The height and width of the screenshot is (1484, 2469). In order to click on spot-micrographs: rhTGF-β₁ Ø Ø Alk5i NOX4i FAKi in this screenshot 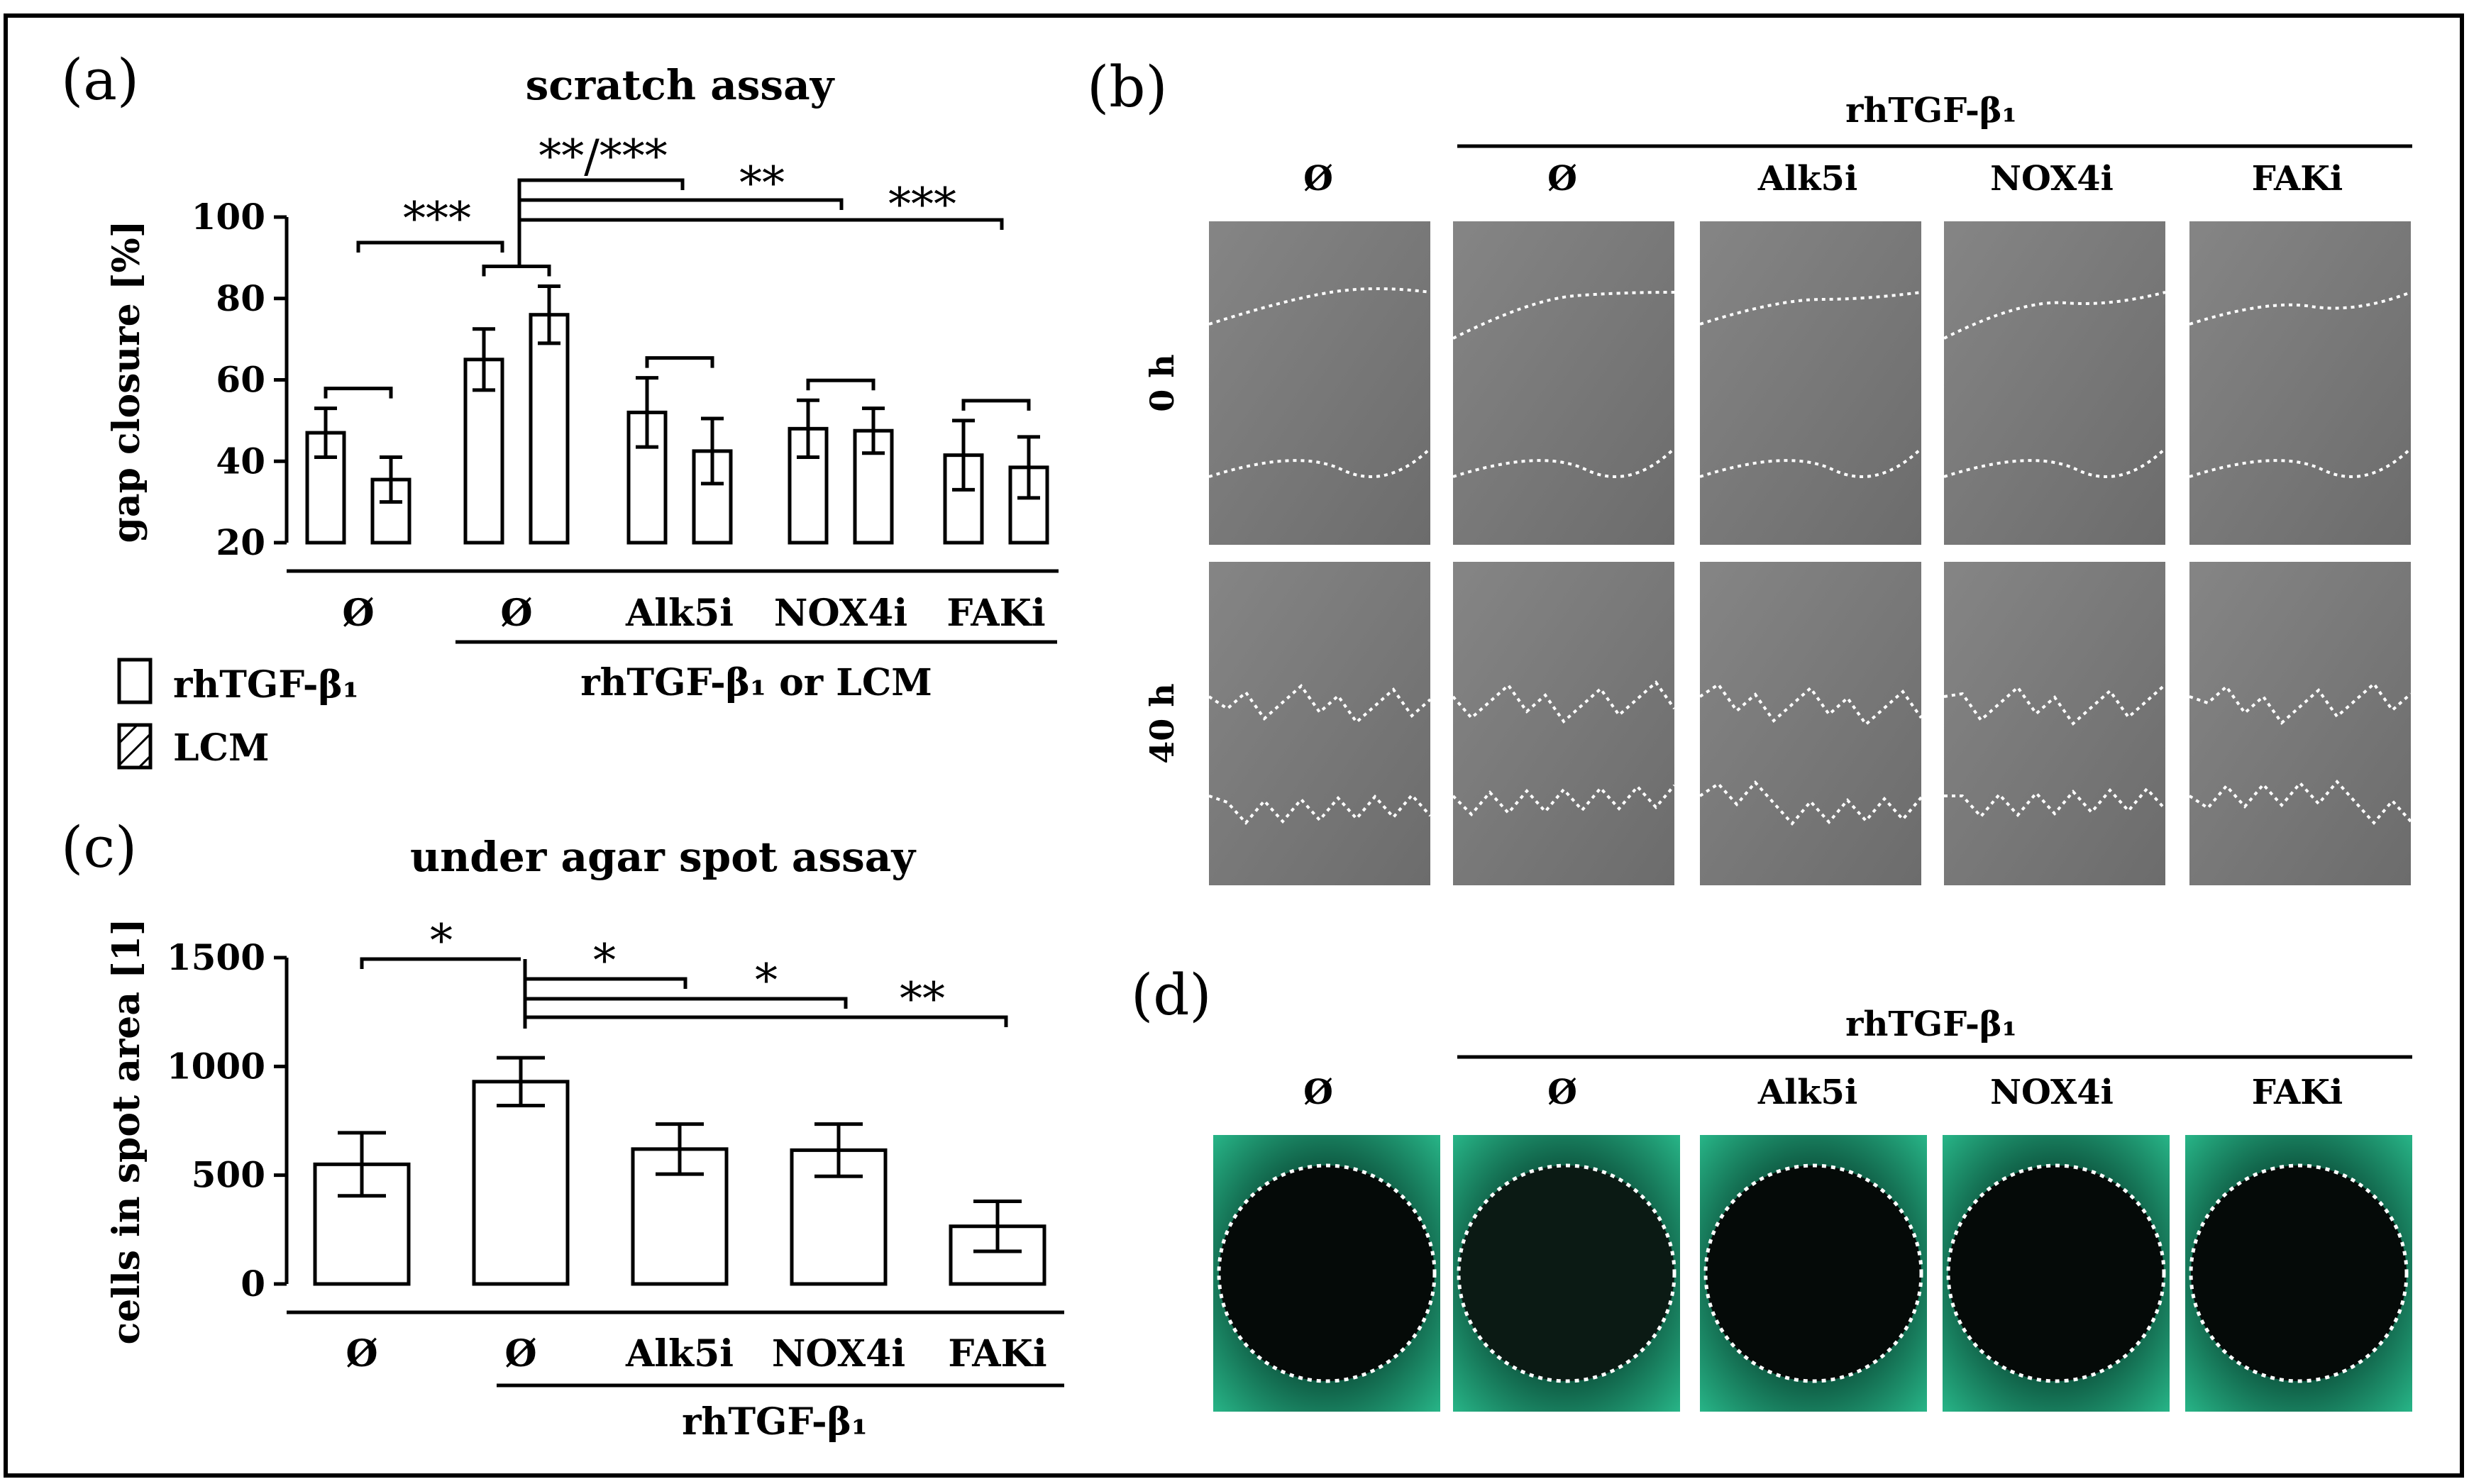, I will do `click(1812, 1208)`.